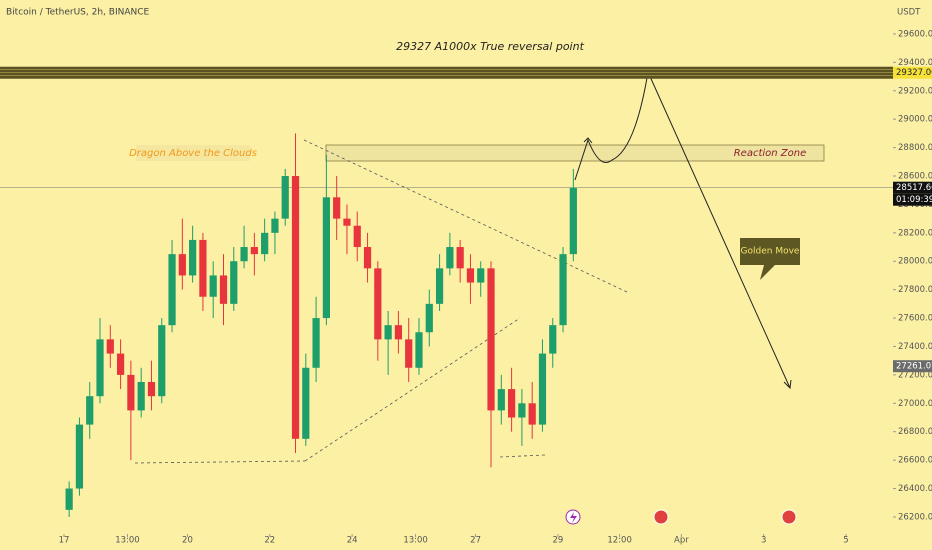 This screenshot has height=550, width=932. What do you see at coordinates (915, 319) in the screenshot?
I see `y-tick-label: 27600.00` at bounding box center [915, 319].